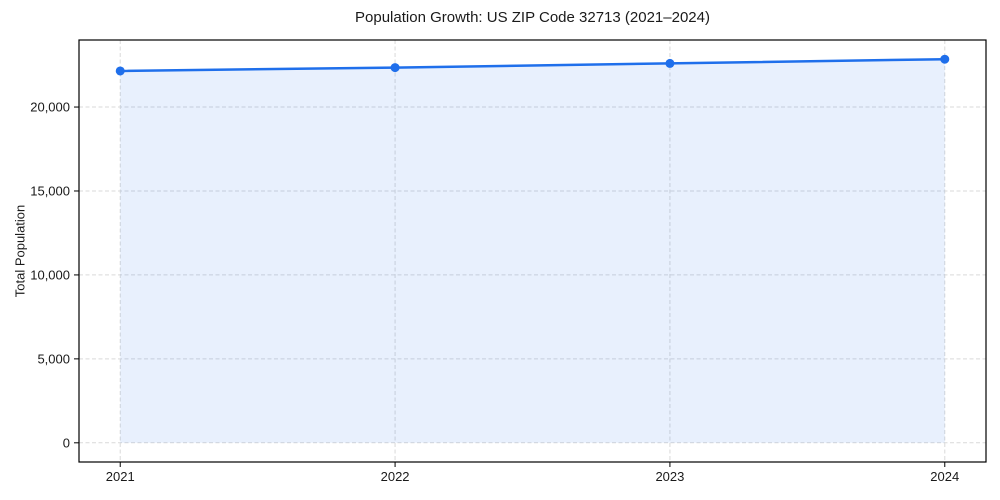 Image resolution: width=1000 pixels, height=500 pixels. I want to click on y-tick-label: 15,000, so click(50, 190).